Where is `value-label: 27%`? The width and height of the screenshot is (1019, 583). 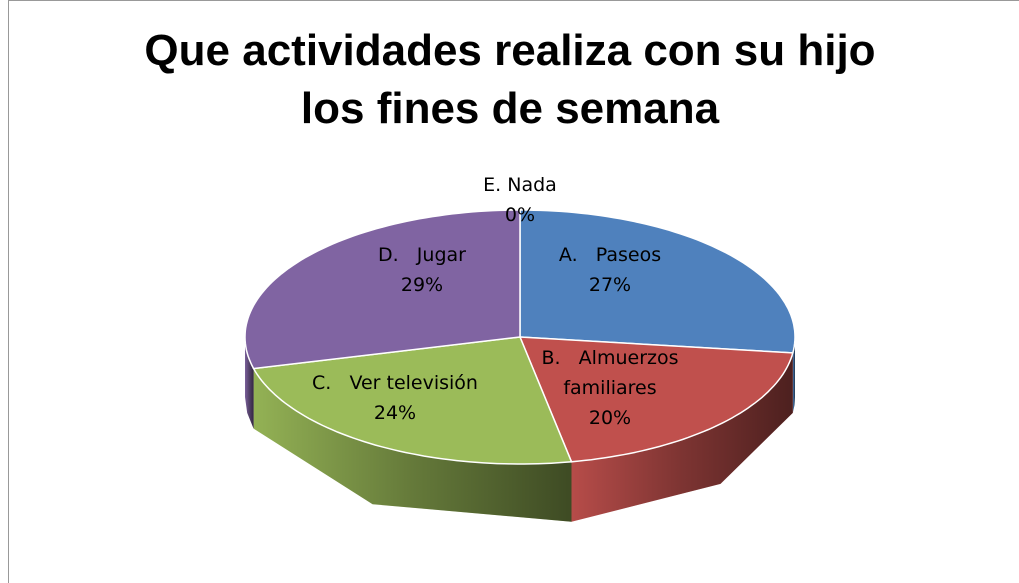 value-label: 27% is located at coordinates (610, 285).